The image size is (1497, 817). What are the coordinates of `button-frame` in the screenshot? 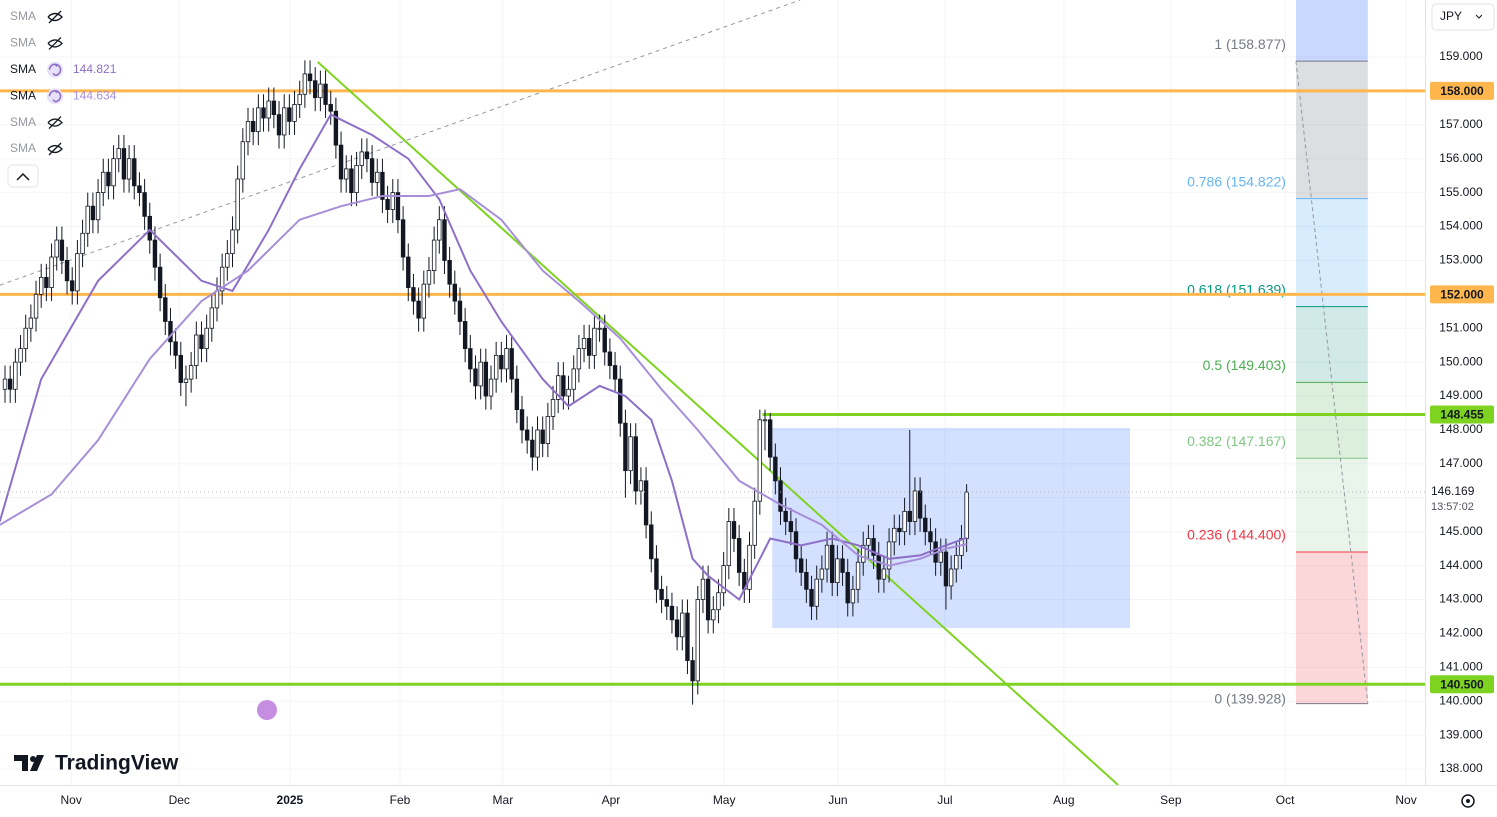 It's located at (23, 176).